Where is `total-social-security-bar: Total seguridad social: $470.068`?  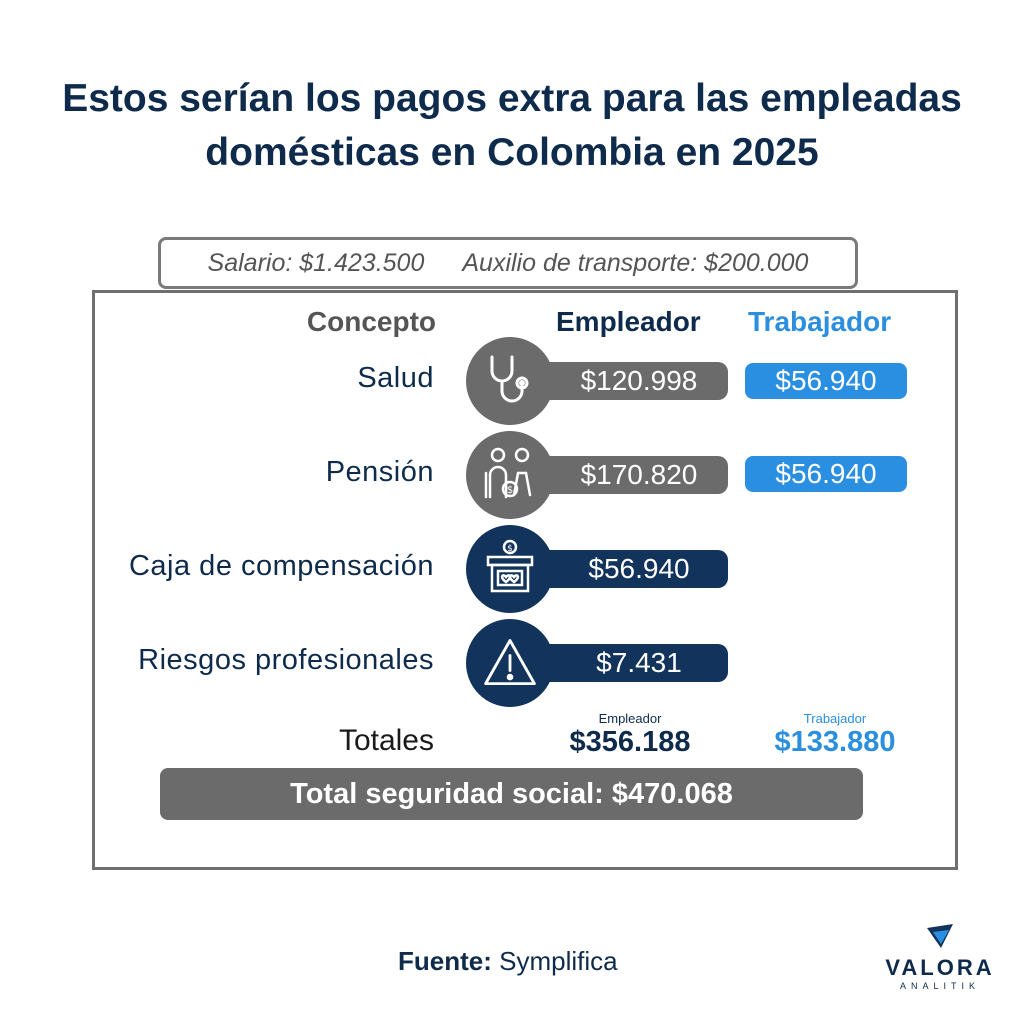 total-social-security-bar: Total seguridad social: $470.068 is located at coordinates (511, 794).